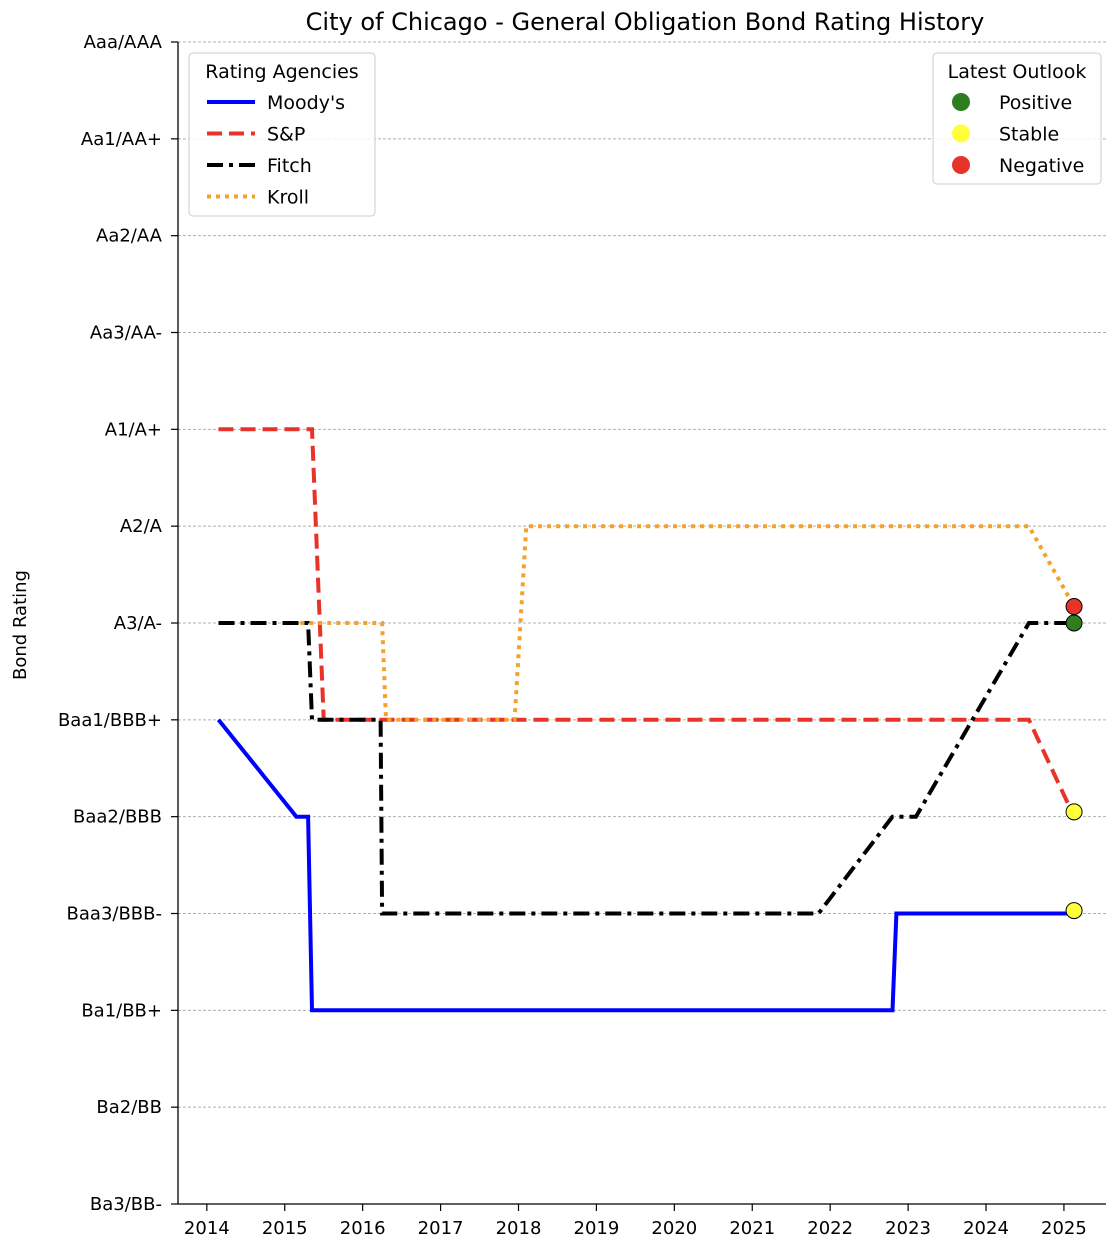 Image resolution: width=1106 pixels, height=1241 pixels. What do you see at coordinates (674, 1228) in the screenshot?
I see `x-tick-label: 2020` at bounding box center [674, 1228].